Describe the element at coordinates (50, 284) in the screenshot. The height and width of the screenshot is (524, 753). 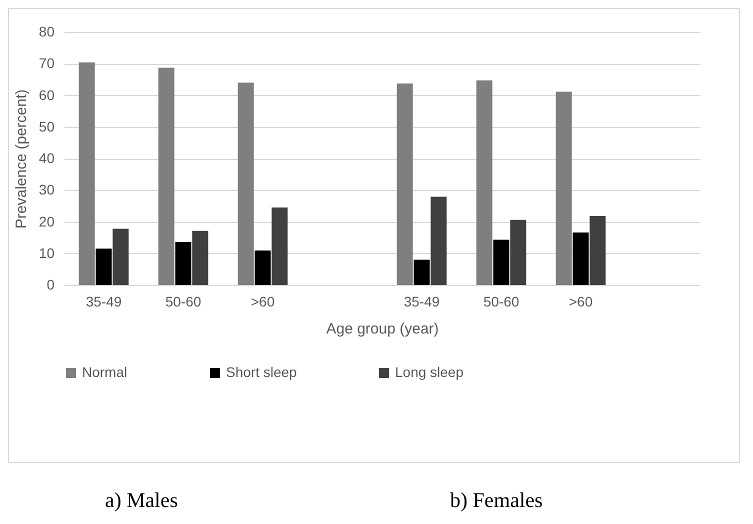
I see `y-tick-label: 0` at that location.